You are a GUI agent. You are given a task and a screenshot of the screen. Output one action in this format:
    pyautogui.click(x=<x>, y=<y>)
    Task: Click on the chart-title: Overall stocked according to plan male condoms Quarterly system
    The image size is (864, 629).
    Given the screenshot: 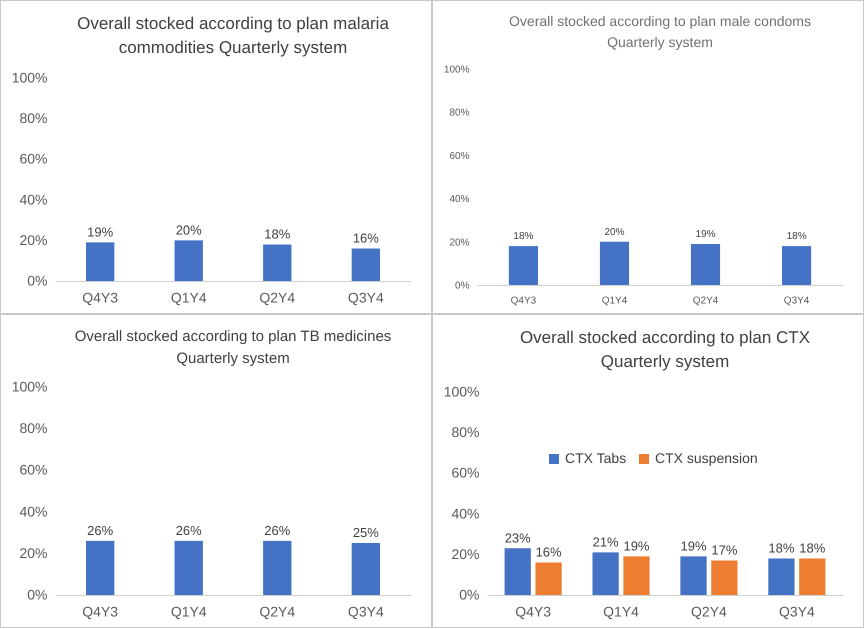 What is the action you would take?
    pyautogui.click(x=660, y=31)
    